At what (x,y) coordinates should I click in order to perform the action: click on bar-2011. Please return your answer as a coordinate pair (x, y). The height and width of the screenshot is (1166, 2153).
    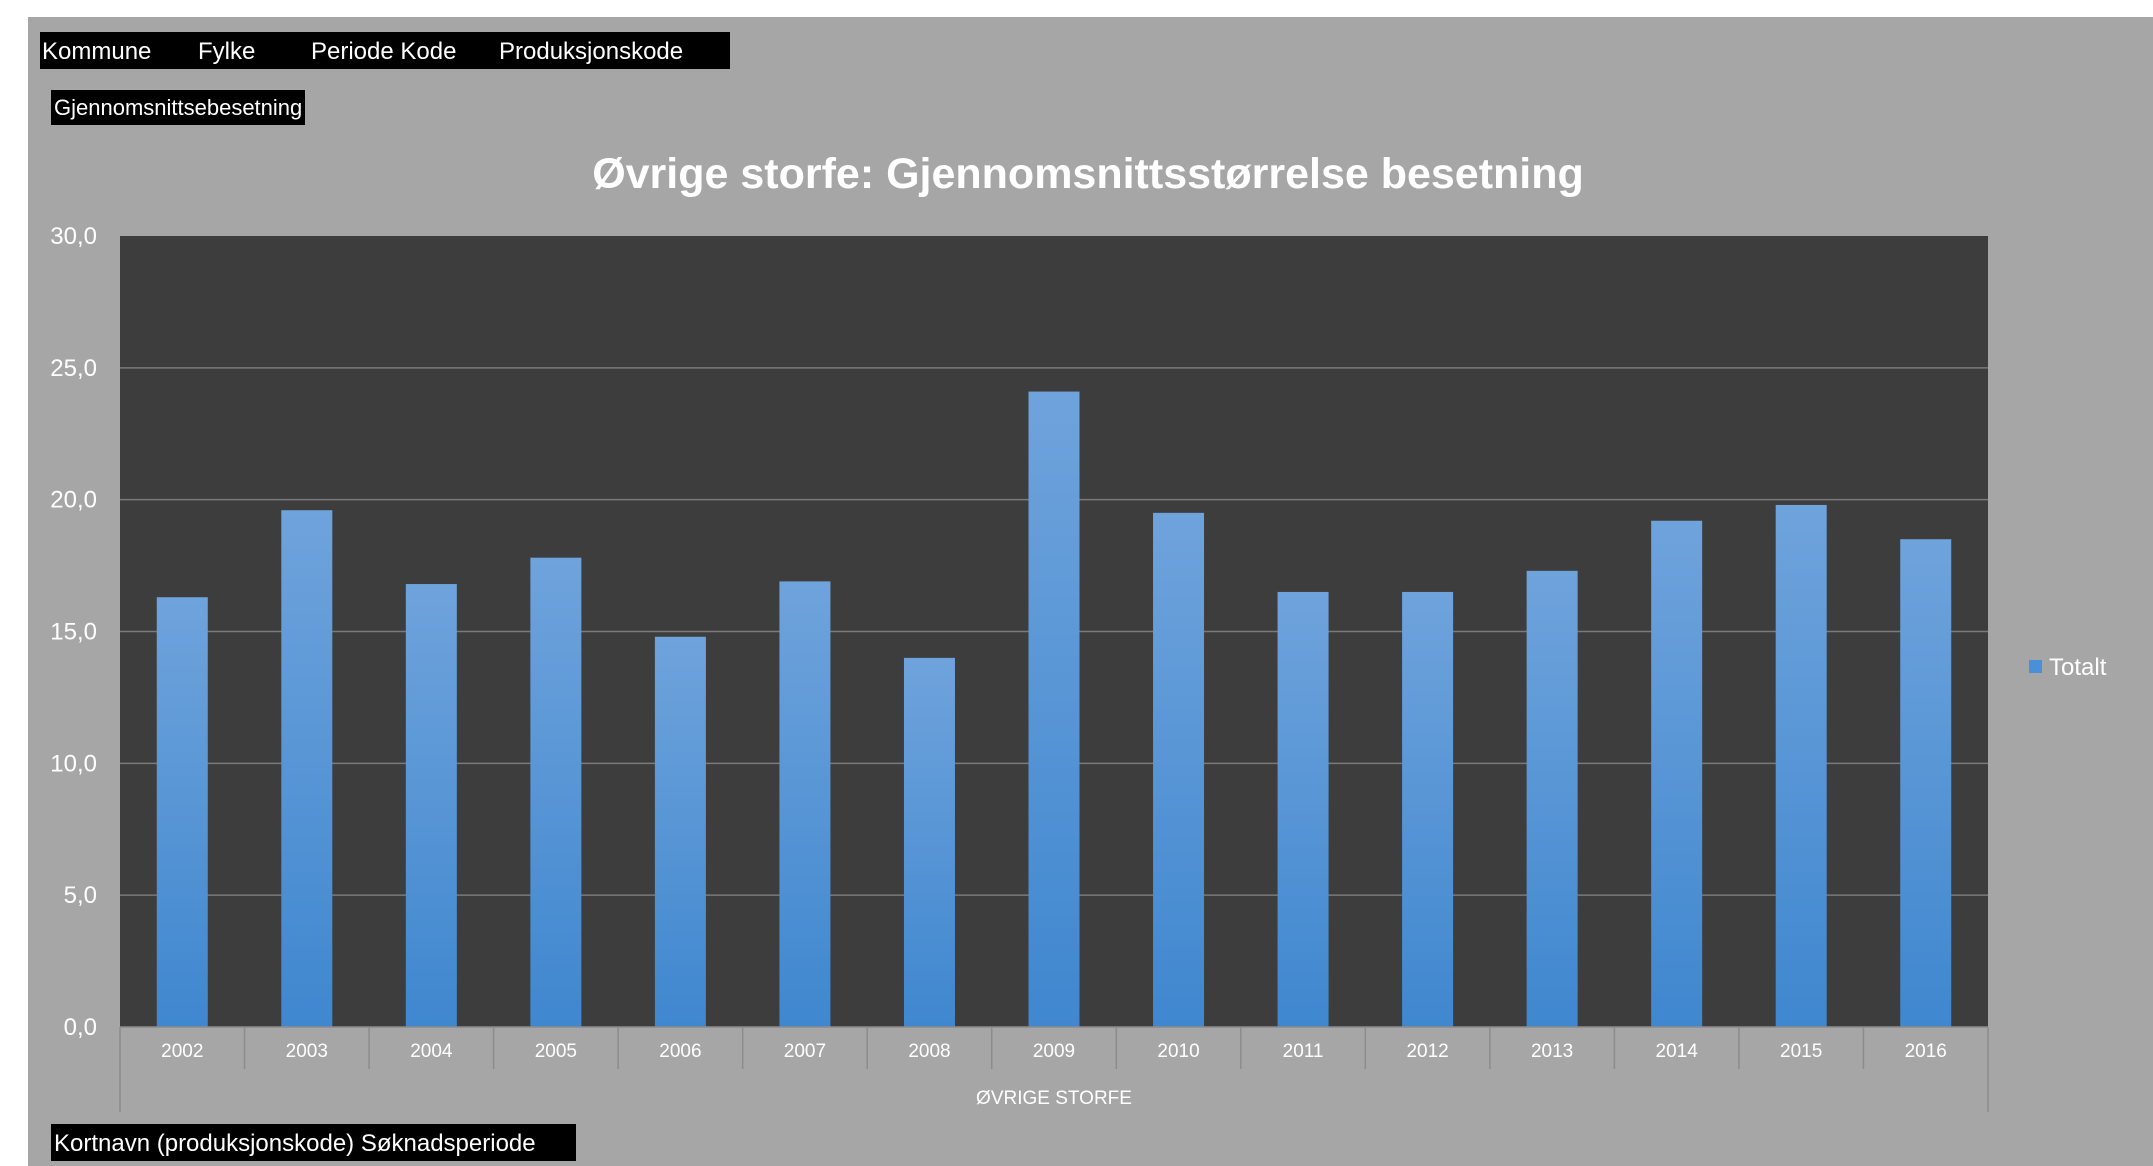
    Looking at the image, I should click on (1303, 809).